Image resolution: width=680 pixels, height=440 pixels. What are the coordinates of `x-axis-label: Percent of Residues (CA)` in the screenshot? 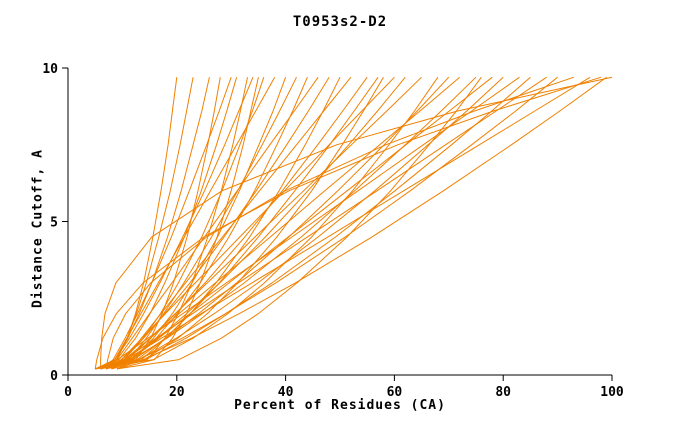 It's located at (340, 405).